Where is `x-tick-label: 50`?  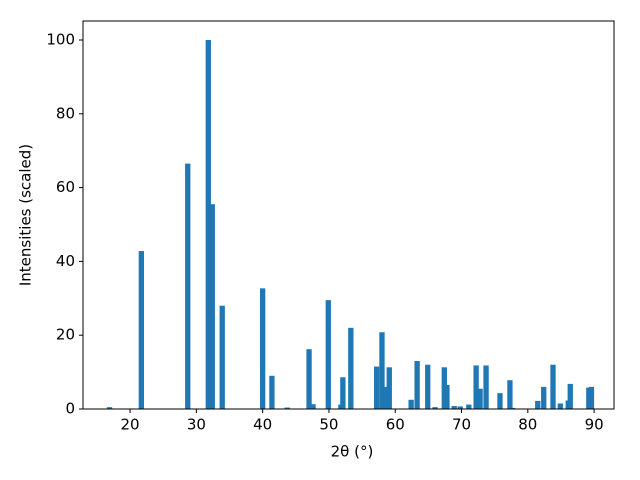
x-tick-label: 50 is located at coordinates (328, 425).